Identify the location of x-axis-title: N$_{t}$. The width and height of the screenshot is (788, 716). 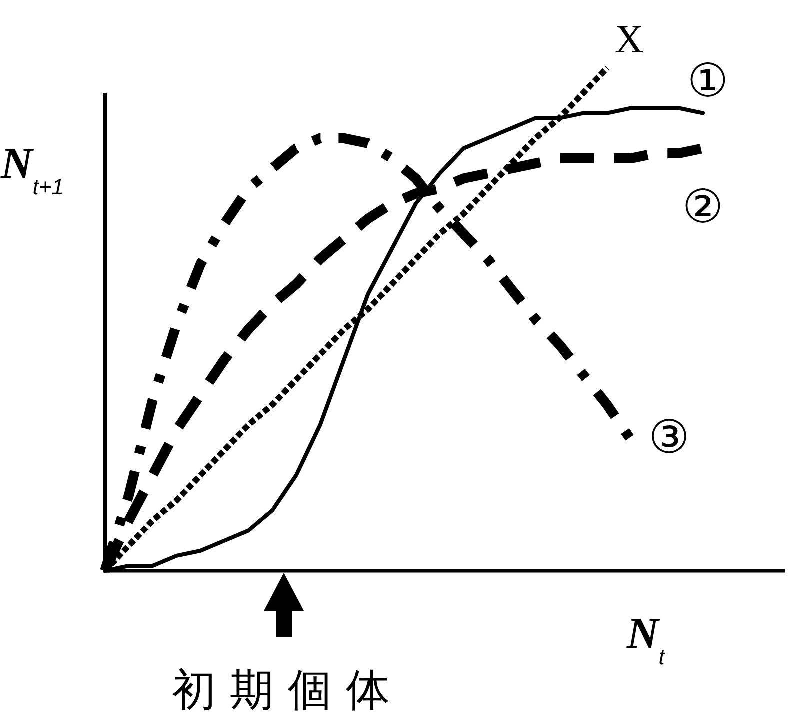
(646, 639).